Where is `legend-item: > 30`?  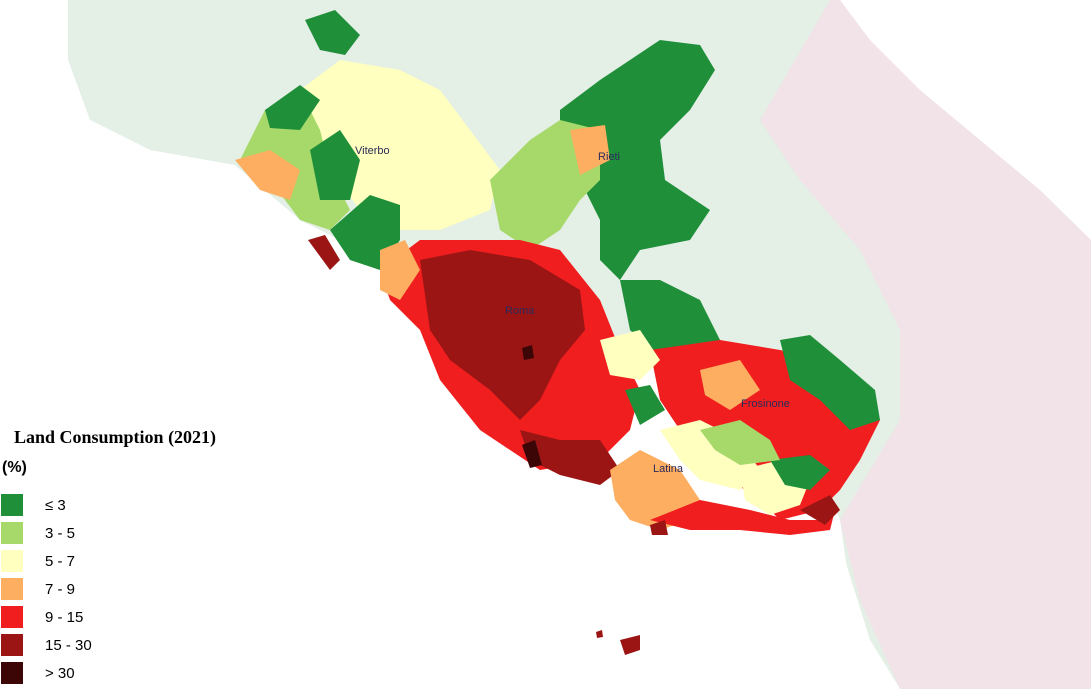
legend-item: > 30 is located at coordinates (130, 673).